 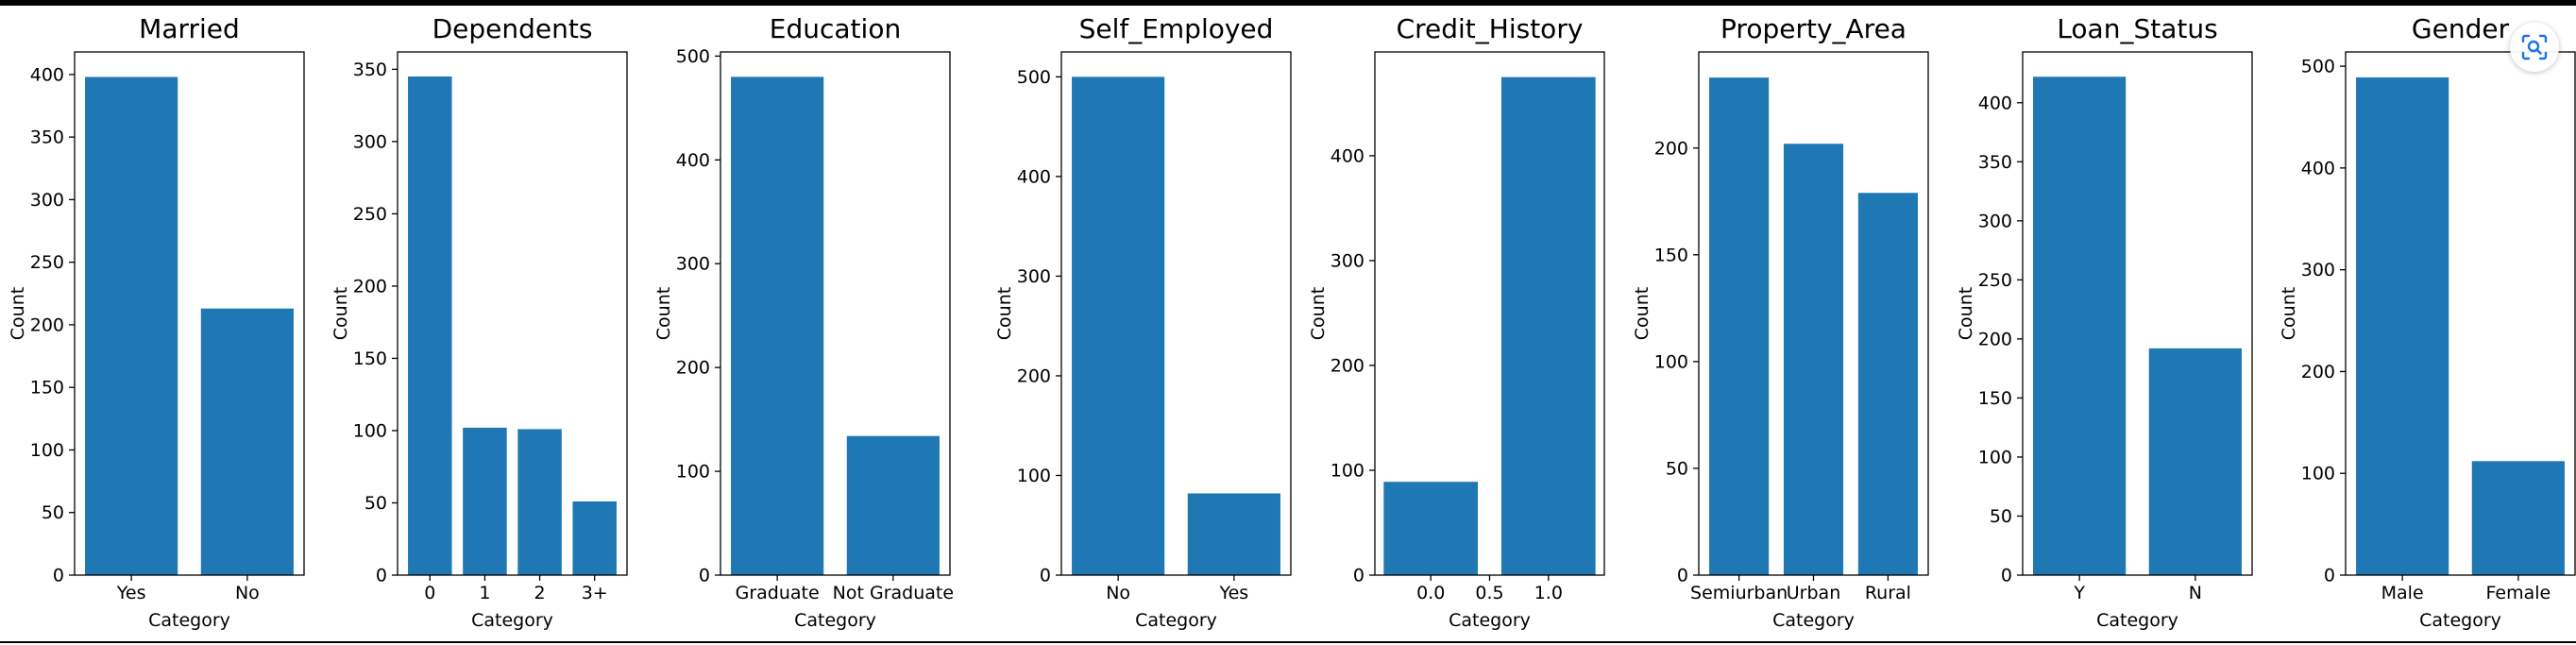 What do you see at coordinates (893, 593) in the screenshot?
I see `x-tick-label: Not Graduate` at bounding box center [893, 593].